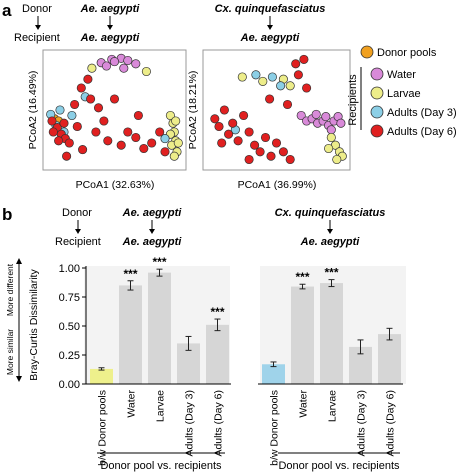 The height and width of the screenshot is (475, 474). Describe the element at coordinates (353, 100) in the screenshot. I see `legend-recipients-title: Recipients` at that location.